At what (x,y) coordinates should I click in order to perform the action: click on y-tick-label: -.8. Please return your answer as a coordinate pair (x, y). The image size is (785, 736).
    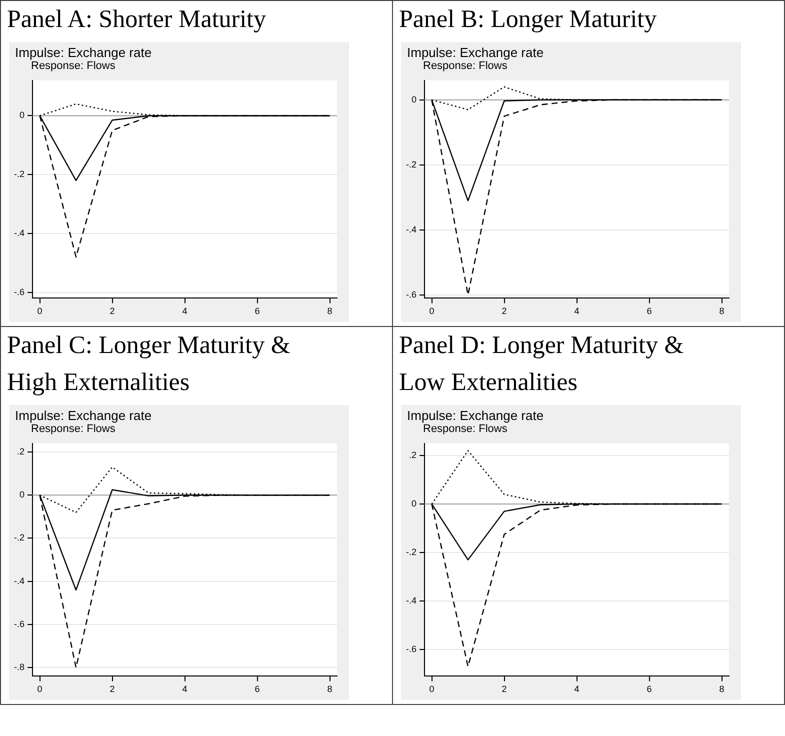
    Looking at the image, I should click on (19, 667).